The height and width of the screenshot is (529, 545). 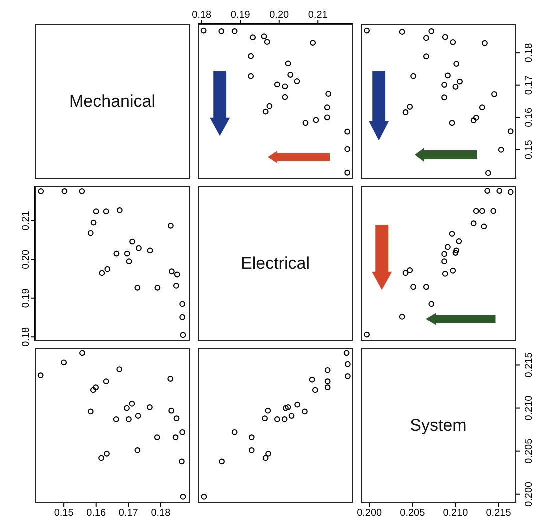 What do you see at coordinates (96, 514) in the screenshot?
I see `x-tick-label: 0.16` at bounding box center [96, 514].